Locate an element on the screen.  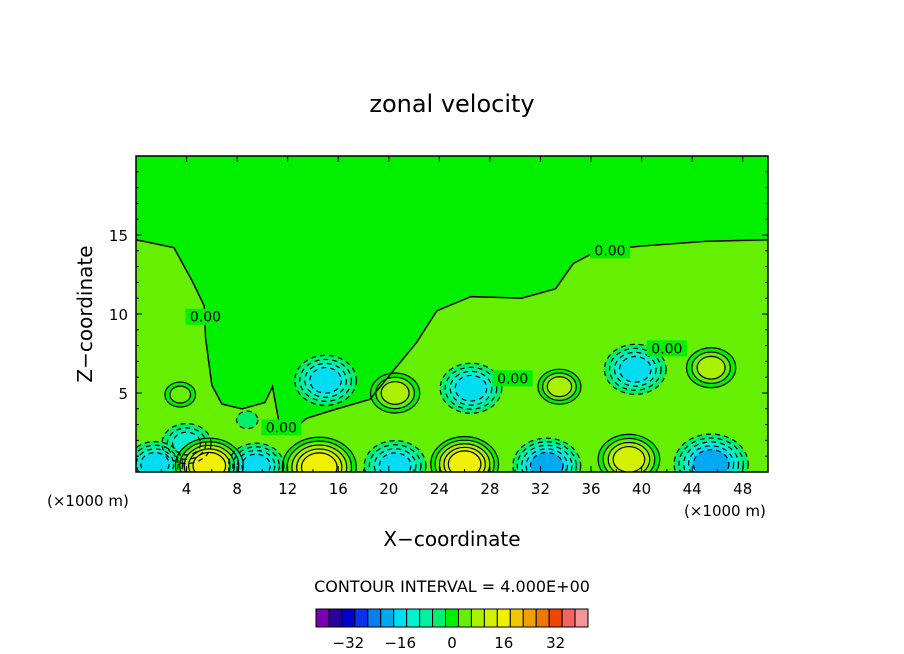
colorbar-tick-label: −32 is located at coordinates (349, 643).